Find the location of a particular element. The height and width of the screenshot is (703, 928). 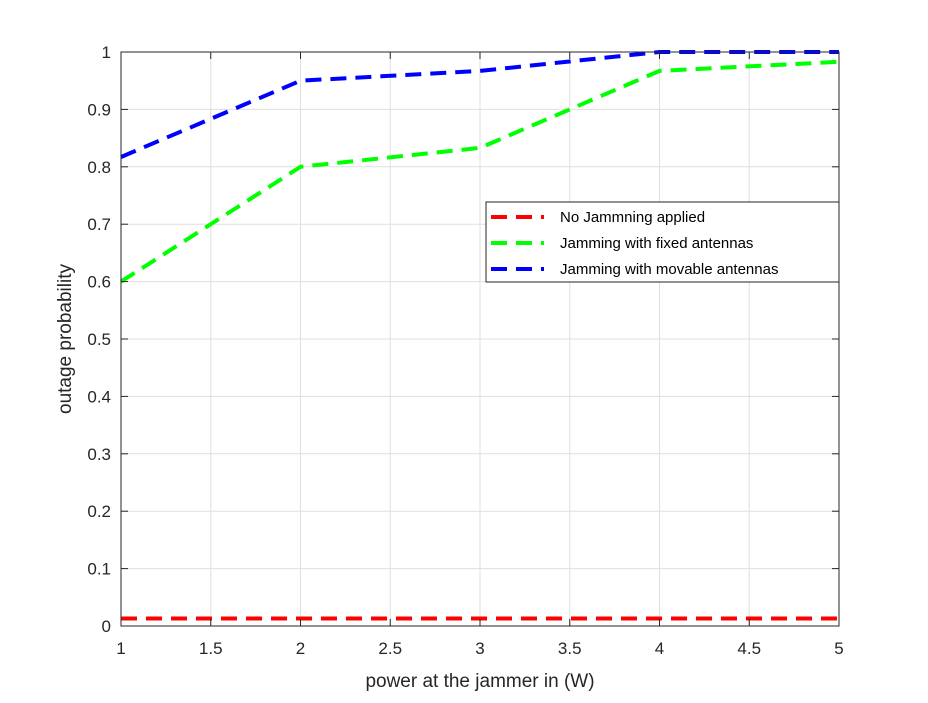

x-tick-label: 4 is located at coordinates (659, 648).